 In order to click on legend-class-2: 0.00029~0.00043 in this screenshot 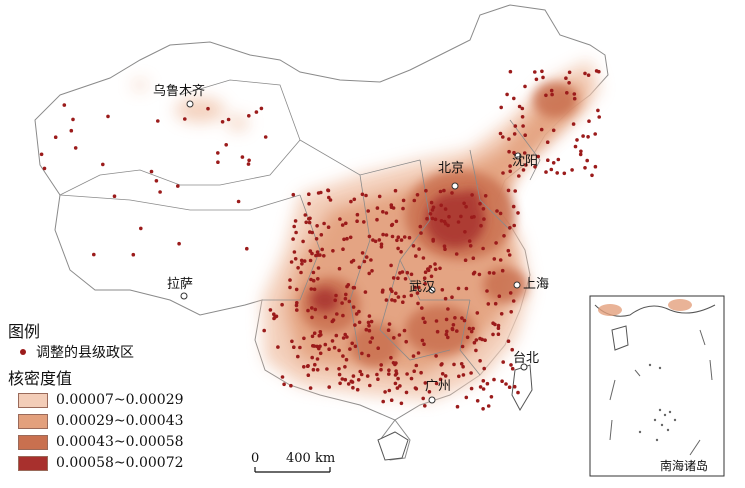, I will do `click(101, 421)`.